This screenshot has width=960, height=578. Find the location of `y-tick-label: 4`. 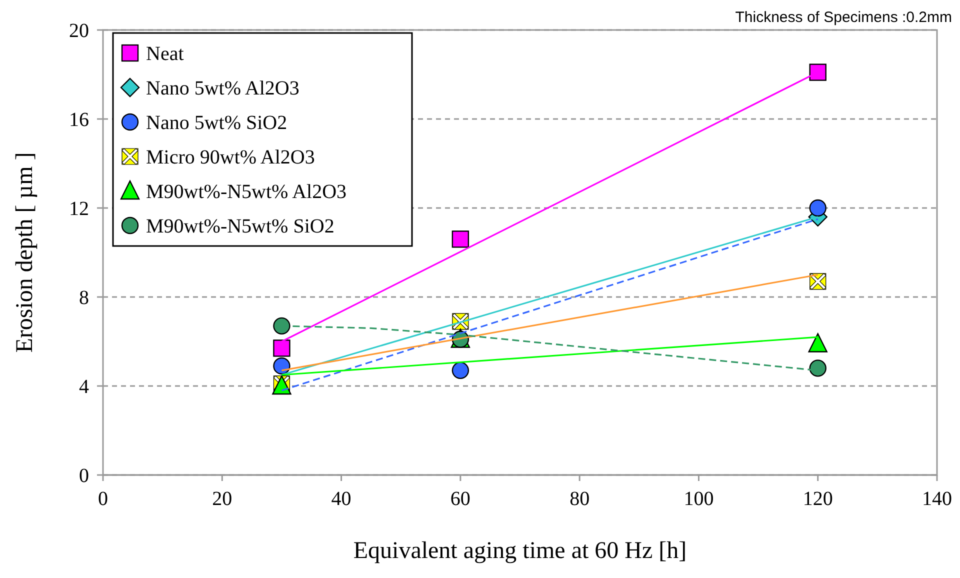

y-tick-label: 4 is located at coordinates (84, 387).